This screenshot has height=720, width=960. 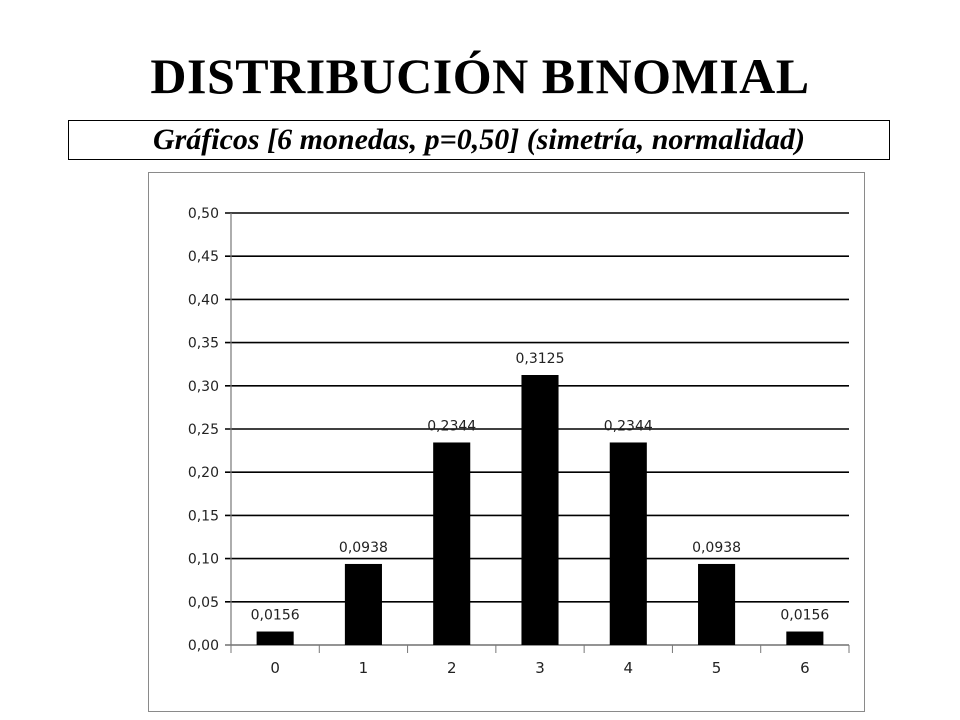 What do you see at coordinates (203, 300) in the screenshot?
I see `y-tick-label: 0,40` at bounding box center [203, 300].